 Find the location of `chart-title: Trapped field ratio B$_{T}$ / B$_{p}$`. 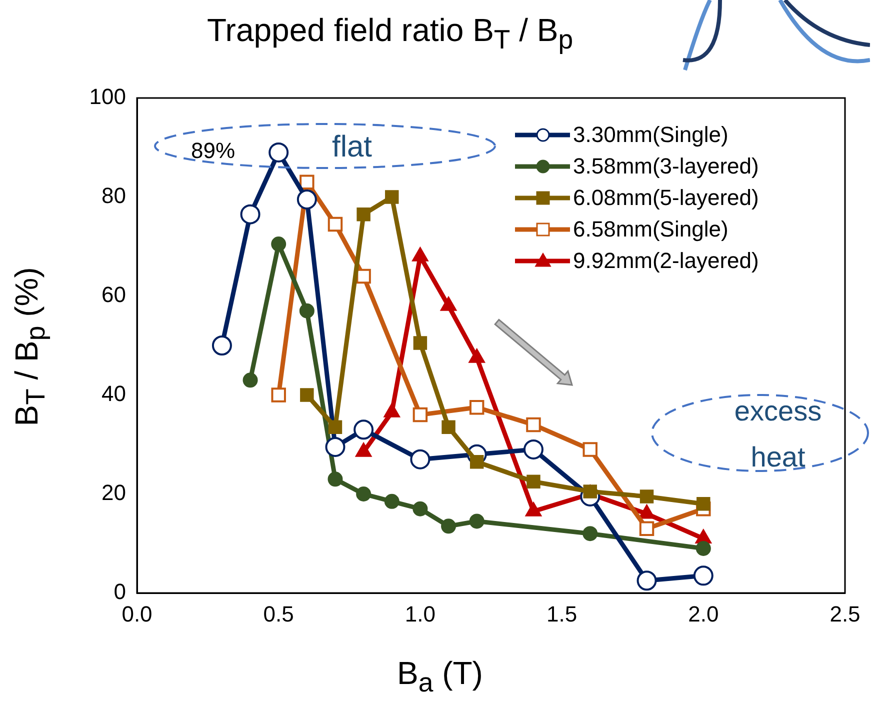

chart-title: Trapped field ratio B$_{T}$ / B$_{p}$ is located at coordinates (390, 34).